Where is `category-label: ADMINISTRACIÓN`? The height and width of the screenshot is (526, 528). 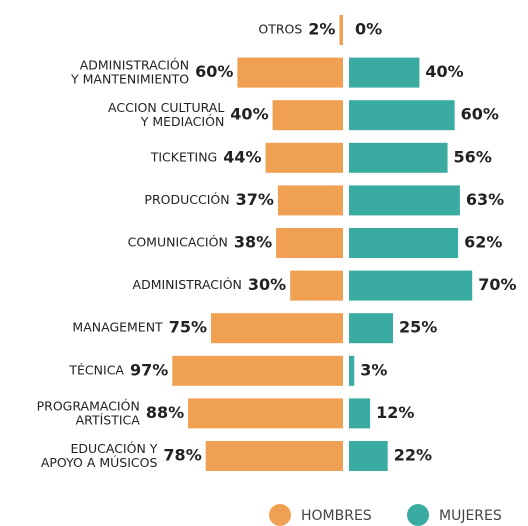
category-label: ADMINISTRACIÓN is located at coordinates (187, 284).